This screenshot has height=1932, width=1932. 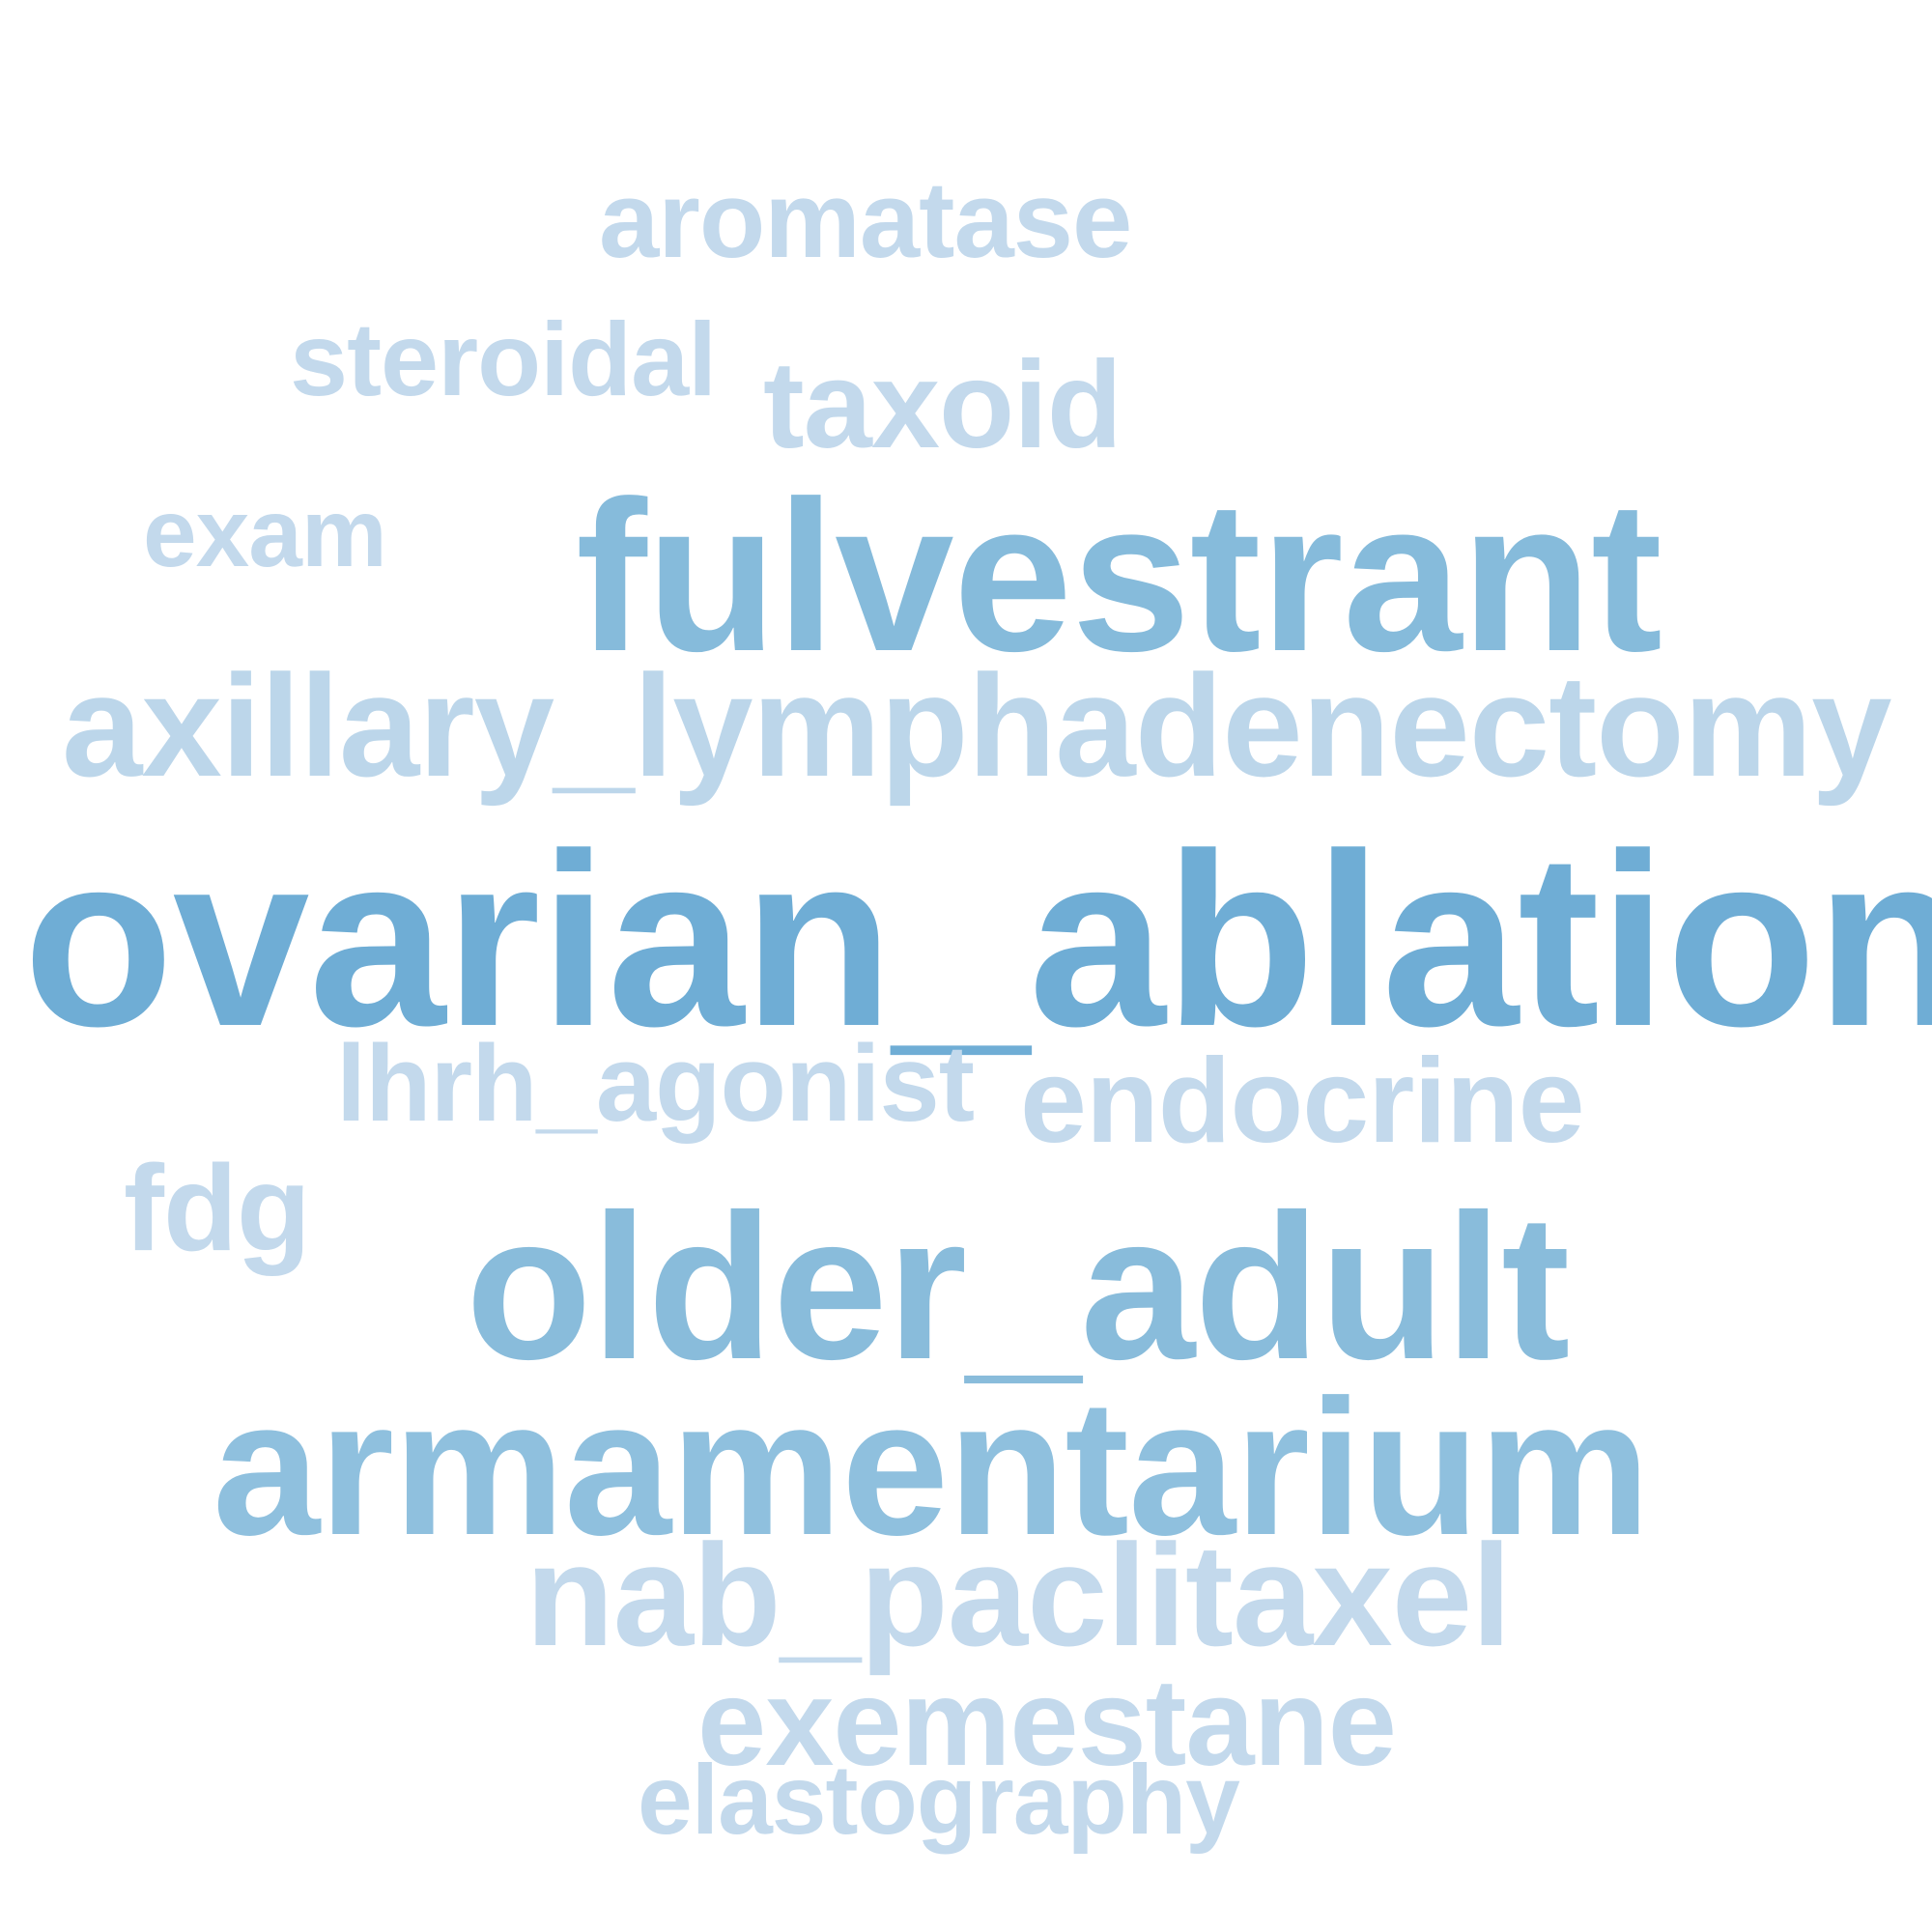 What do you see at coordinates (265, 533) in the screenshot?
I see `word-exam: exam` at bounding box center [265, 533].